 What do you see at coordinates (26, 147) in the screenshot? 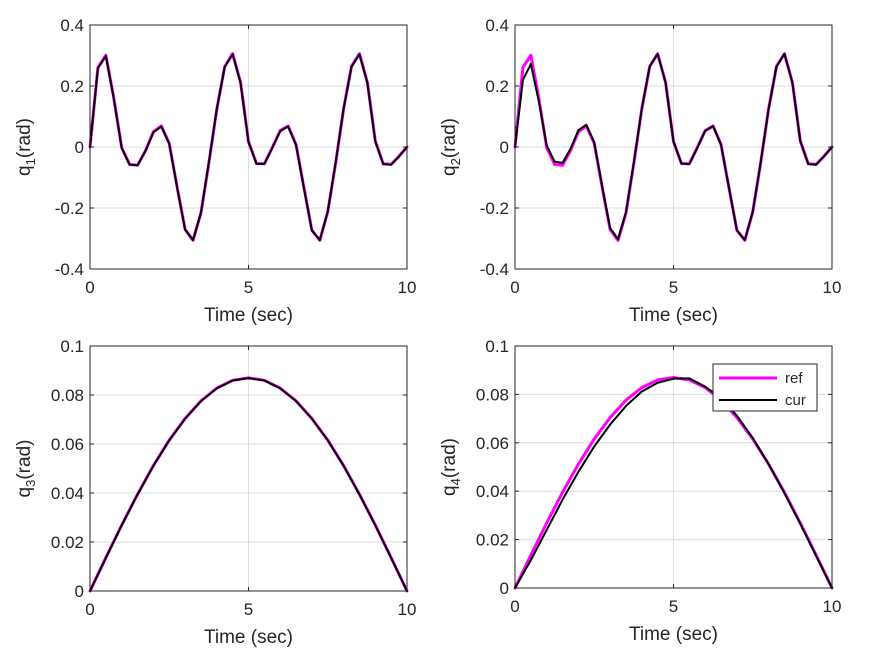
I see `y-axis-title: q1(rad)` at bounding box center [26, 147].